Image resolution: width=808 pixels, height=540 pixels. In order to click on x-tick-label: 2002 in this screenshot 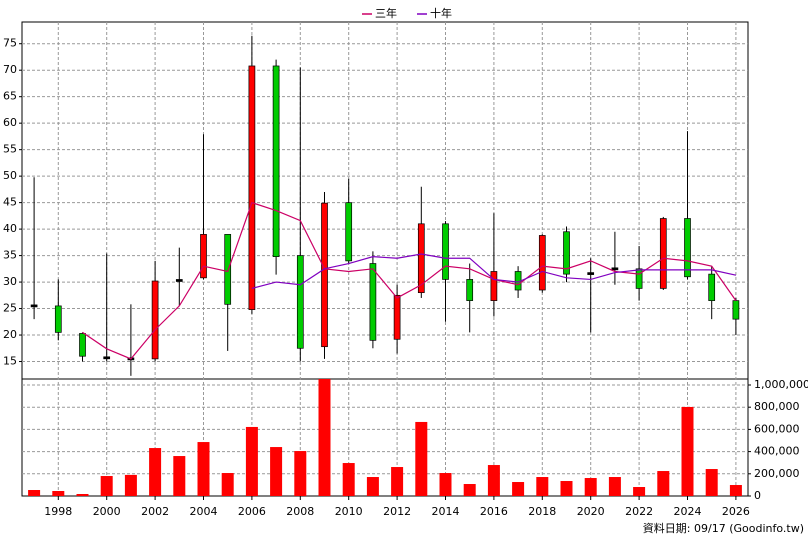, I will do `click(155, 511)`.